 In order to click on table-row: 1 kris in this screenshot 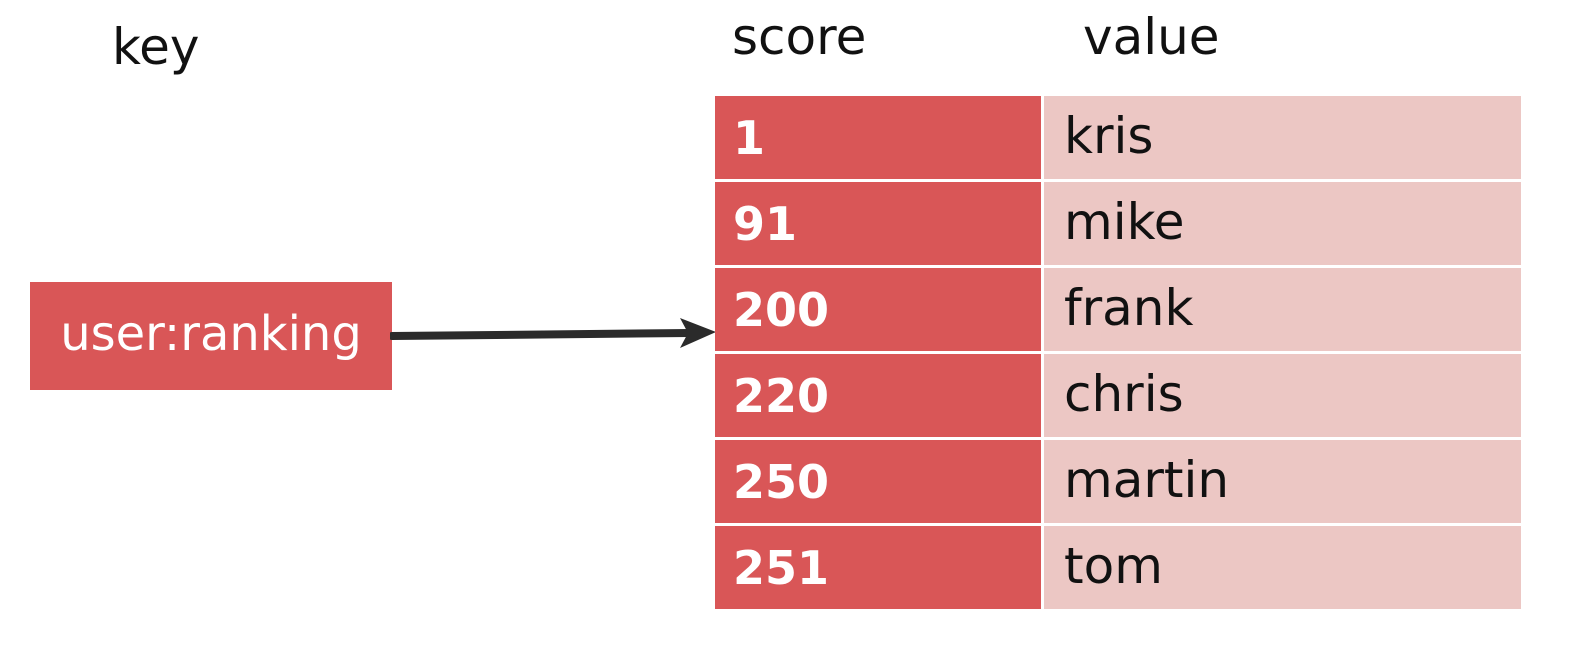, I will do `click(1118, 137)`.